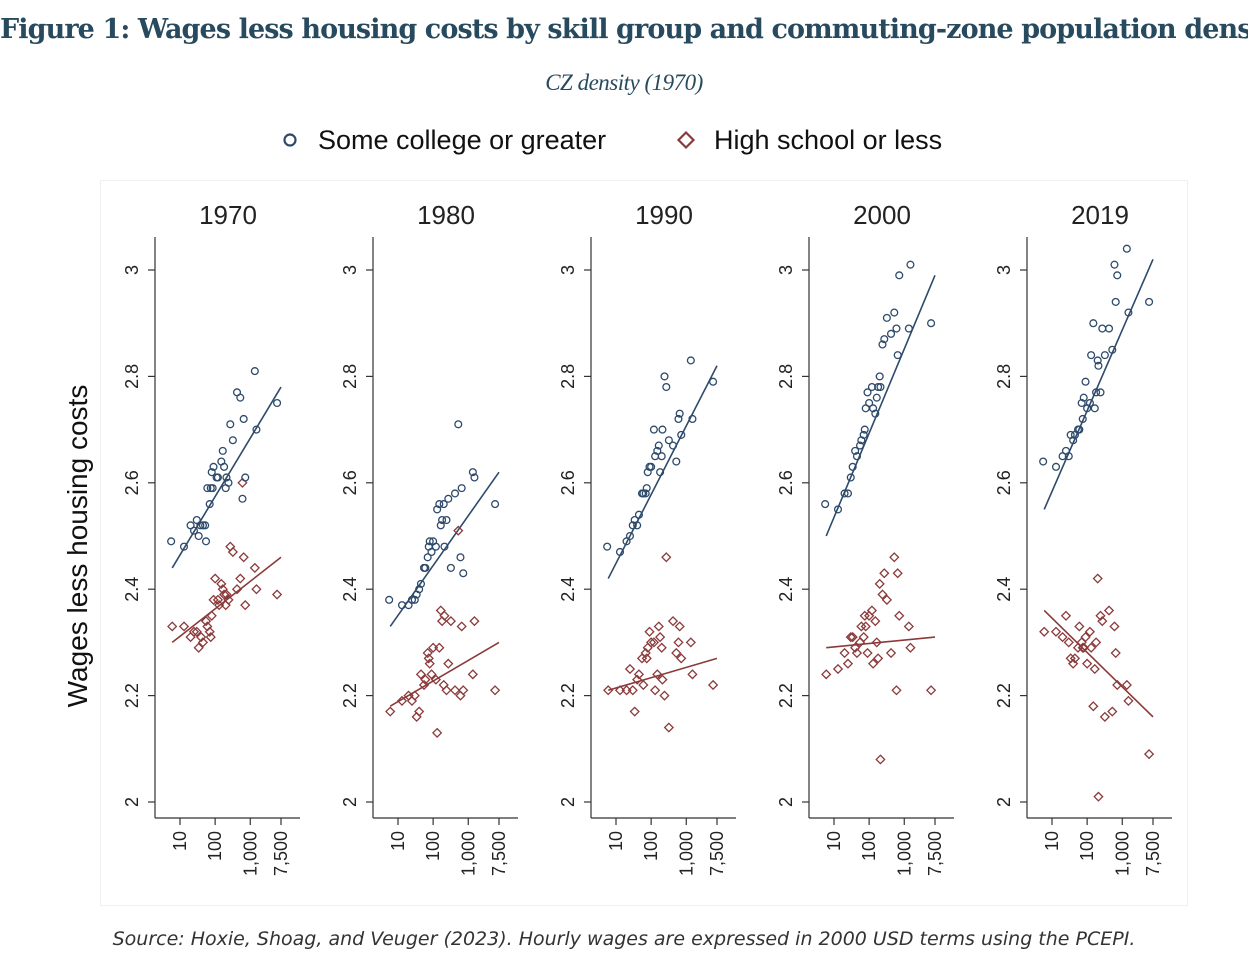 The width and height of the screenshot is (1248, 968). What do you see at coordinates (834, 841) in the screenshot?
I see `x-tick-label: 10` at bounding box center [834, 841].